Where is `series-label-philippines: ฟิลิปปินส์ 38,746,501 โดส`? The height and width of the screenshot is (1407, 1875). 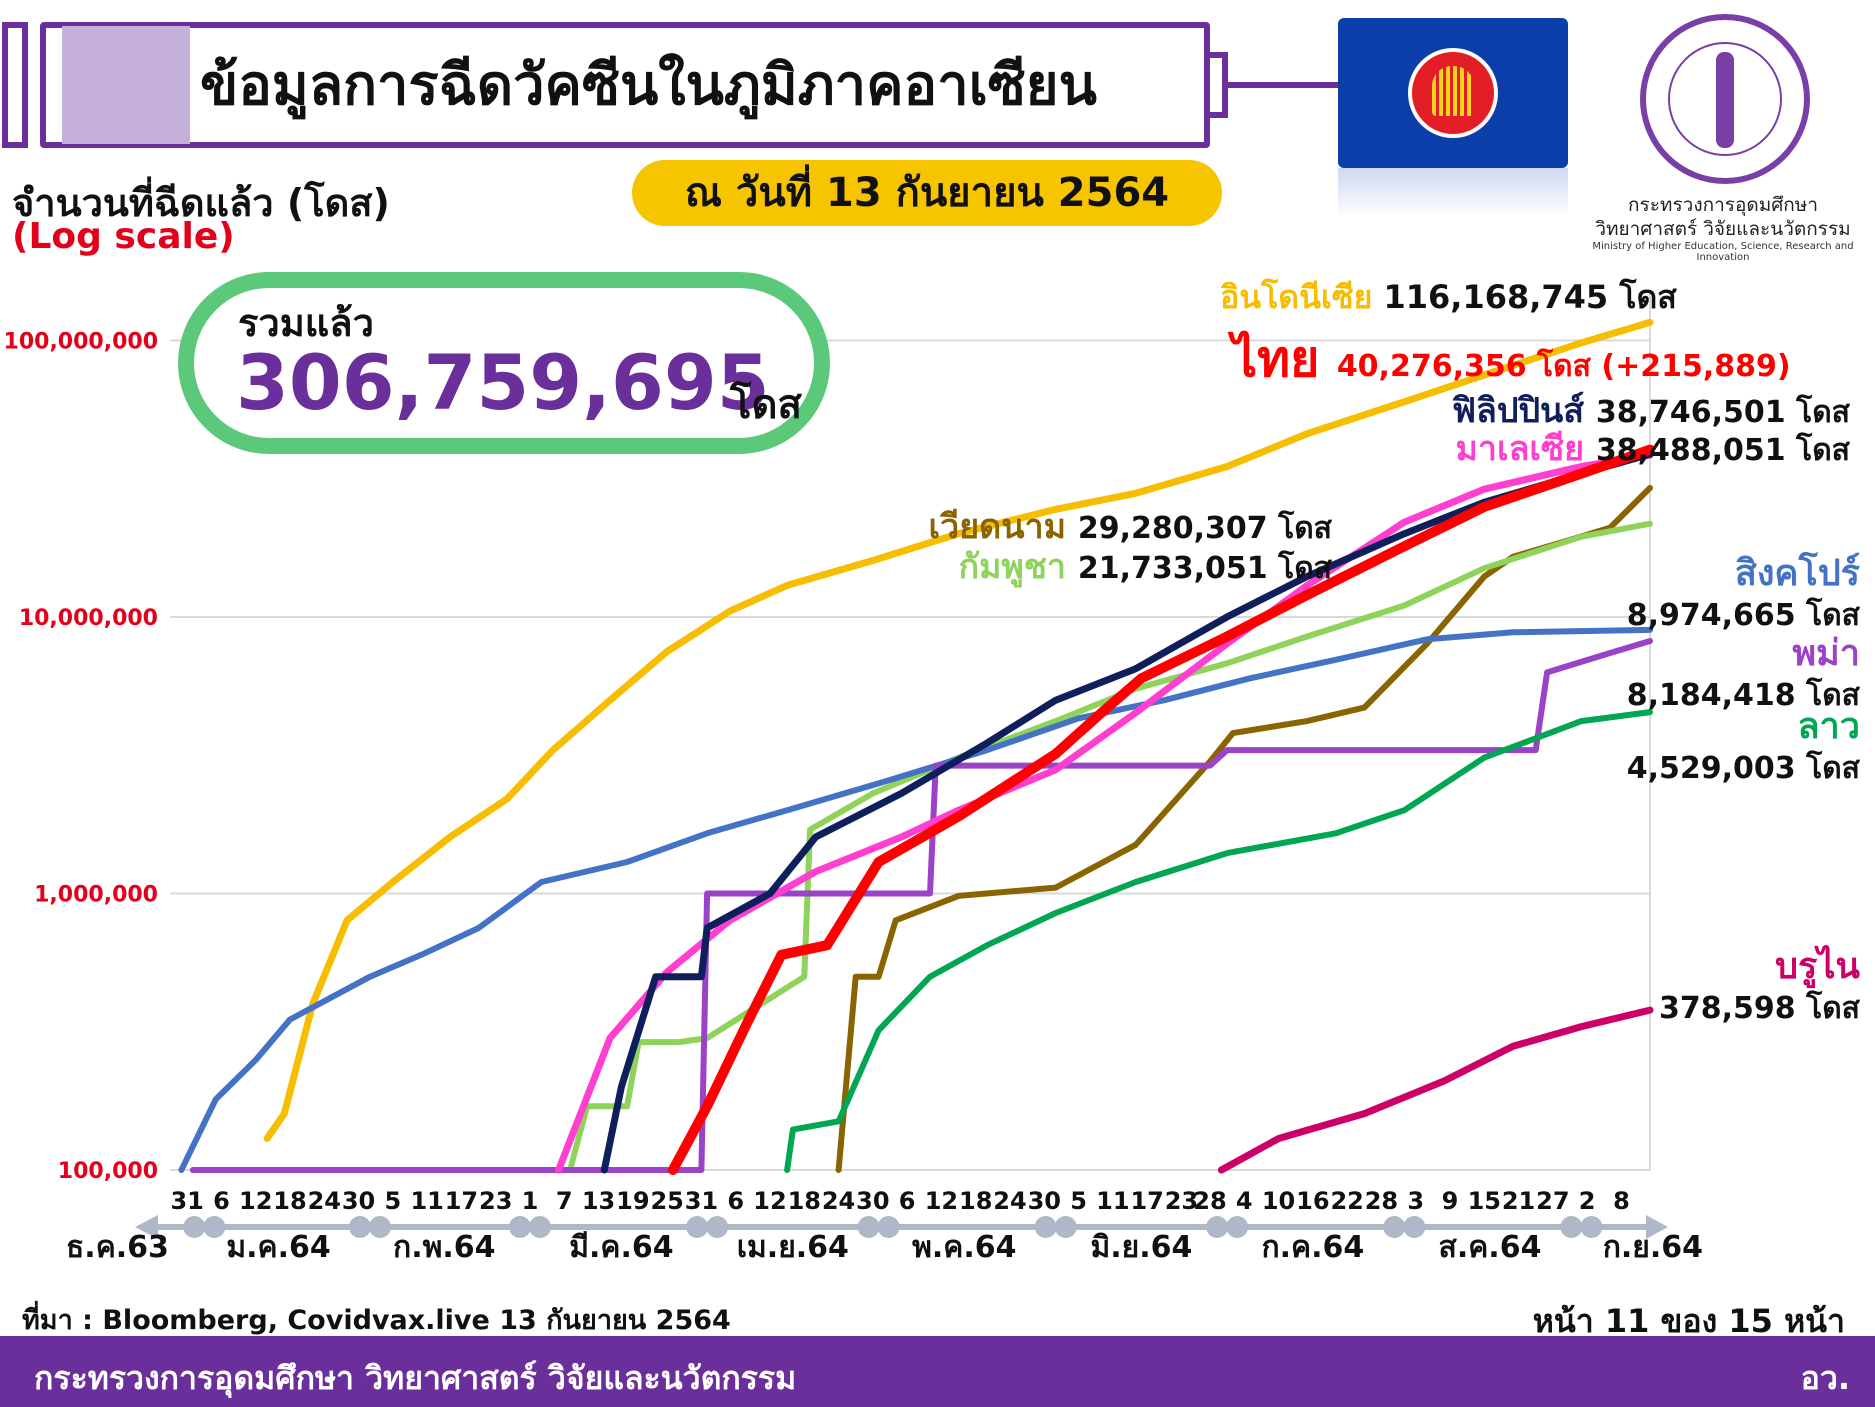 series-label-philippines: ฟิลิปปินส์ 38,746,501 โดส is located at coordinates (1651, 411).